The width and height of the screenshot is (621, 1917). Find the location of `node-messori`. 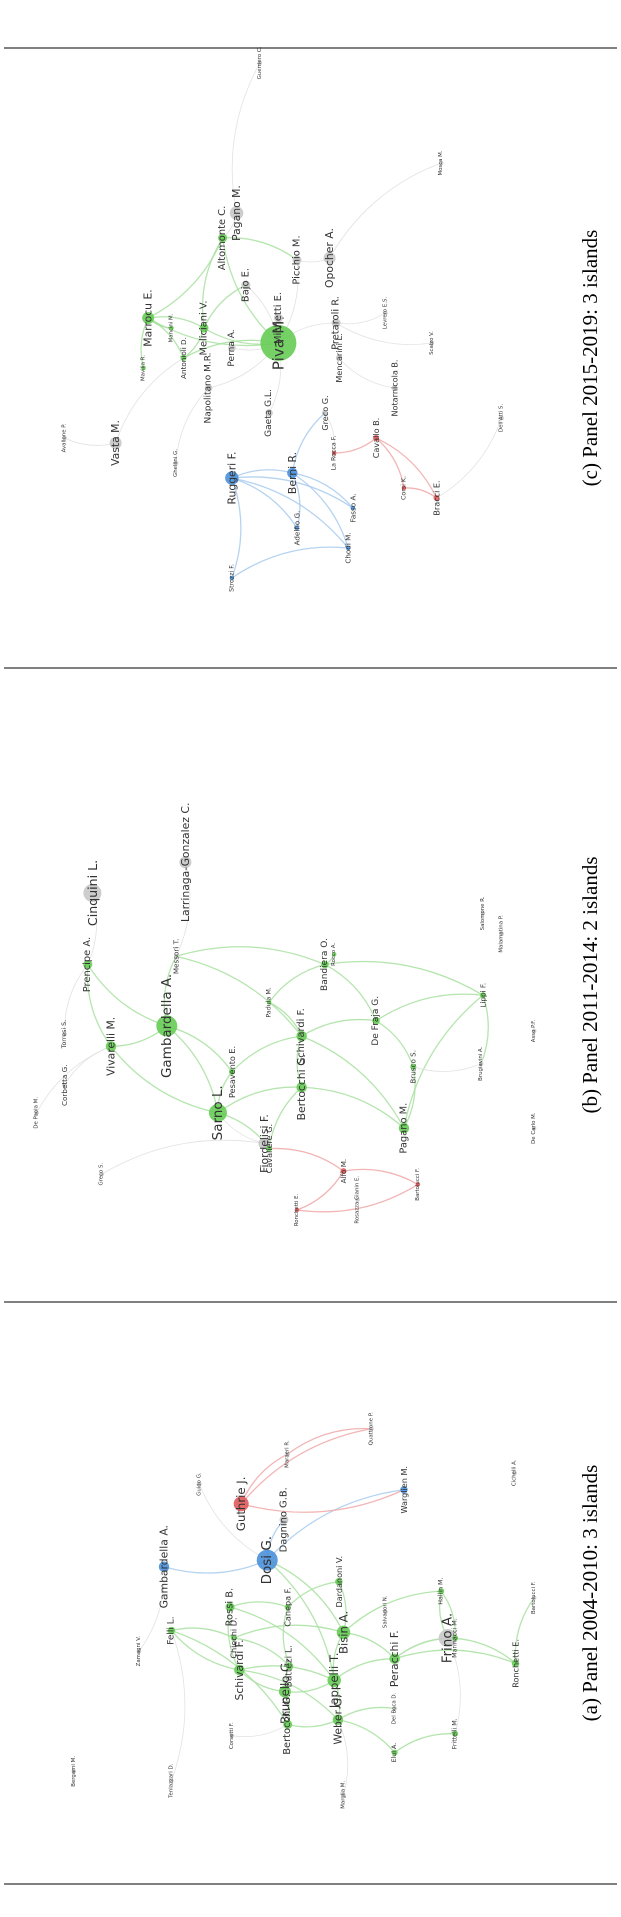

node-messori is located at coordinates (176, 956).